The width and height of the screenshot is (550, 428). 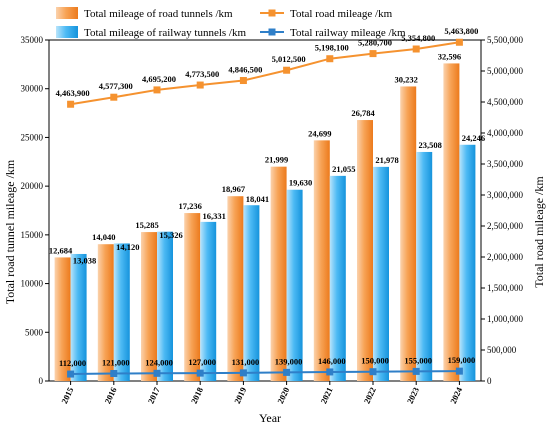 What do you see at coordinates (363, 113) in the screenshot?
I see `road-tunnel-data-label: 26,784` at bounding box center [363, 113].